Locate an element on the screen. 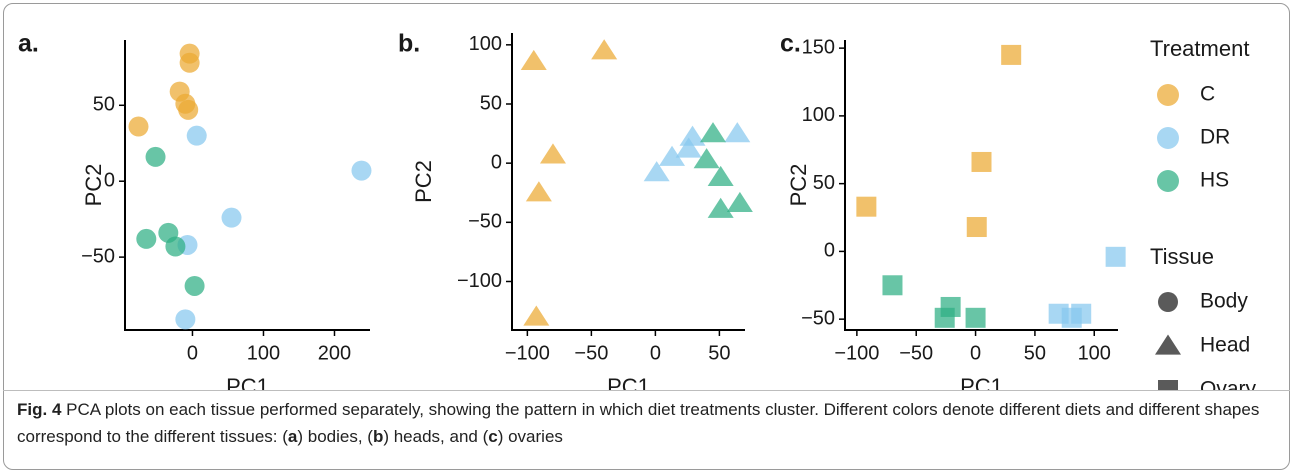  legend-label: HS is located at coordinates (1214, 180).